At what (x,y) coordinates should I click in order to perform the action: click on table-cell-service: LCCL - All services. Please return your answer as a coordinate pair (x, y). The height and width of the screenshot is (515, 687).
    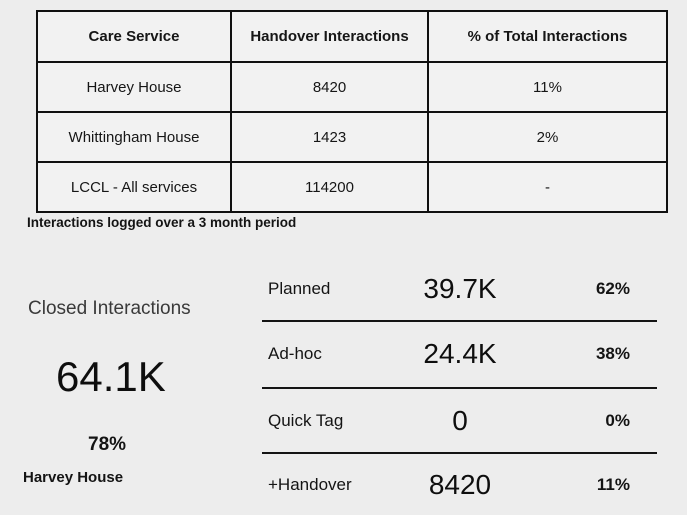
    Looking at the image, I should click on (134, 187).